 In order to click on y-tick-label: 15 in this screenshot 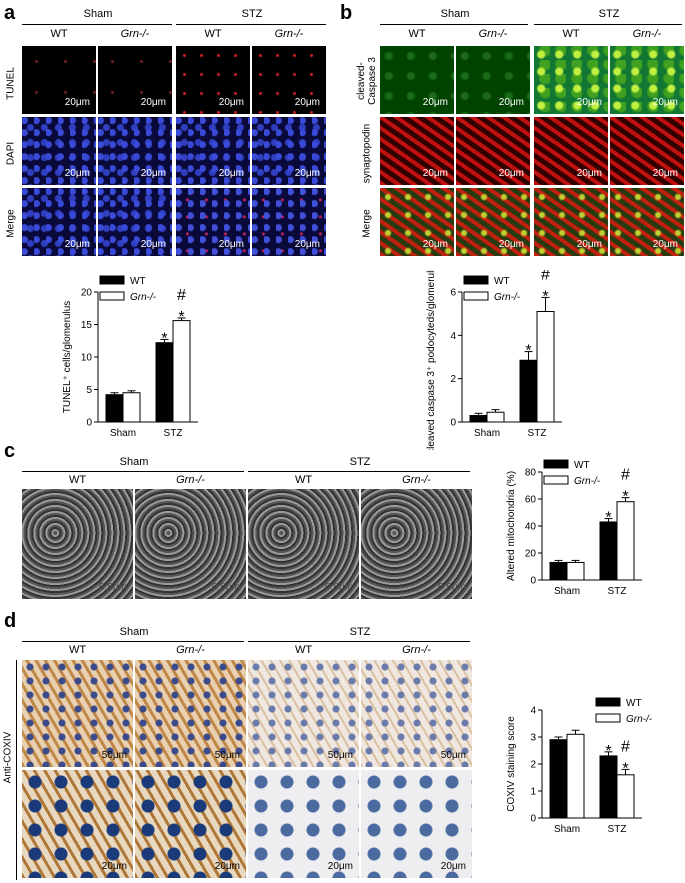, I will do `click(87, 325)`.